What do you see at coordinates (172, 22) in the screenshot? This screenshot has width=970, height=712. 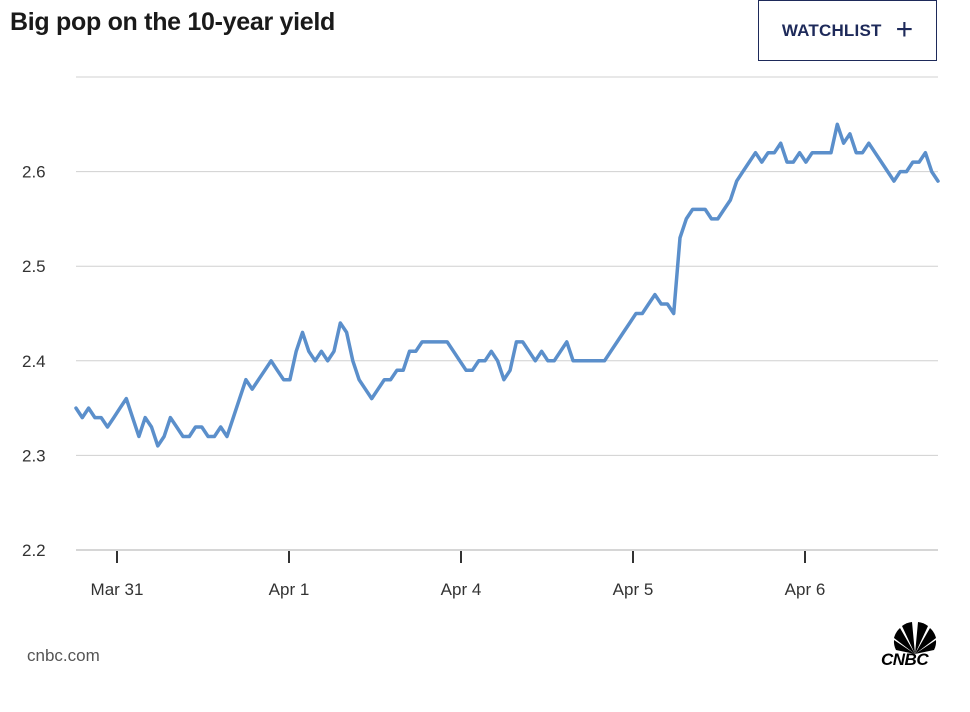 I see `chart-title: Big pop on the 10-year yield` at bounding box center [172, 22].